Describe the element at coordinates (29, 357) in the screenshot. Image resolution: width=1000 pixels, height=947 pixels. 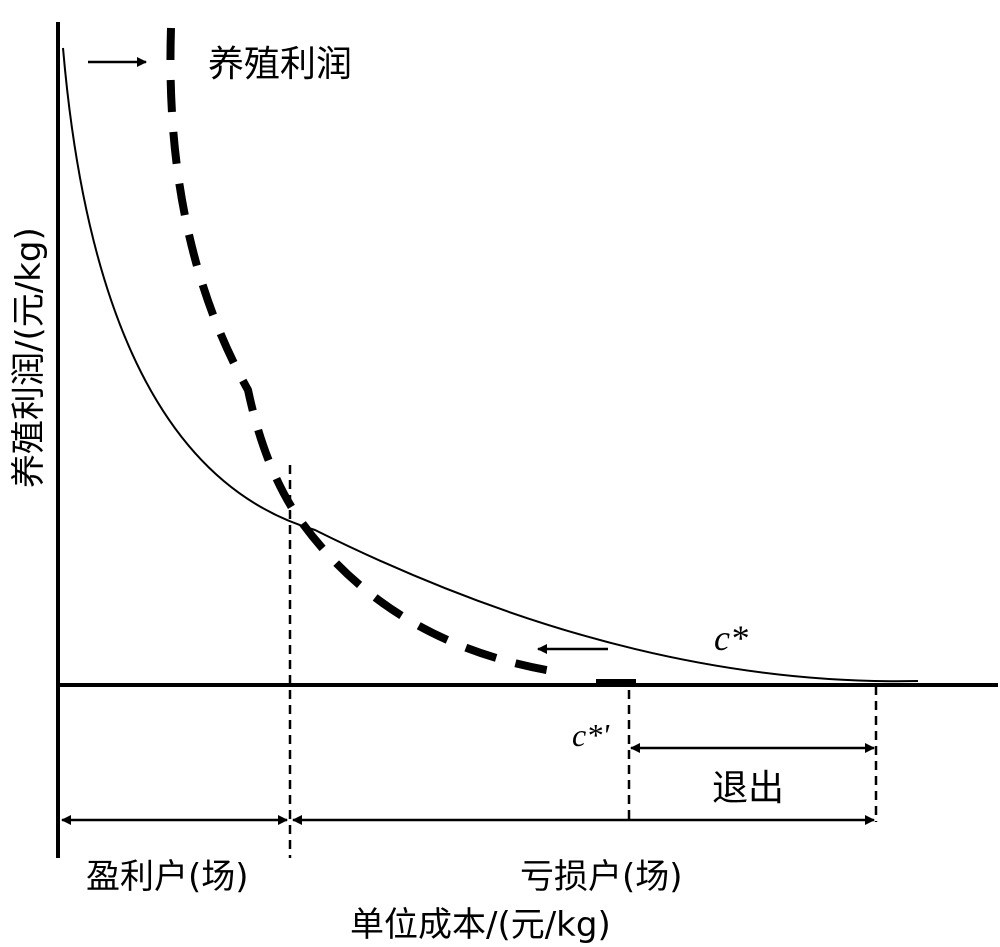
I see `y-axis-title: 养殖利润/(元/kg)` at that location.